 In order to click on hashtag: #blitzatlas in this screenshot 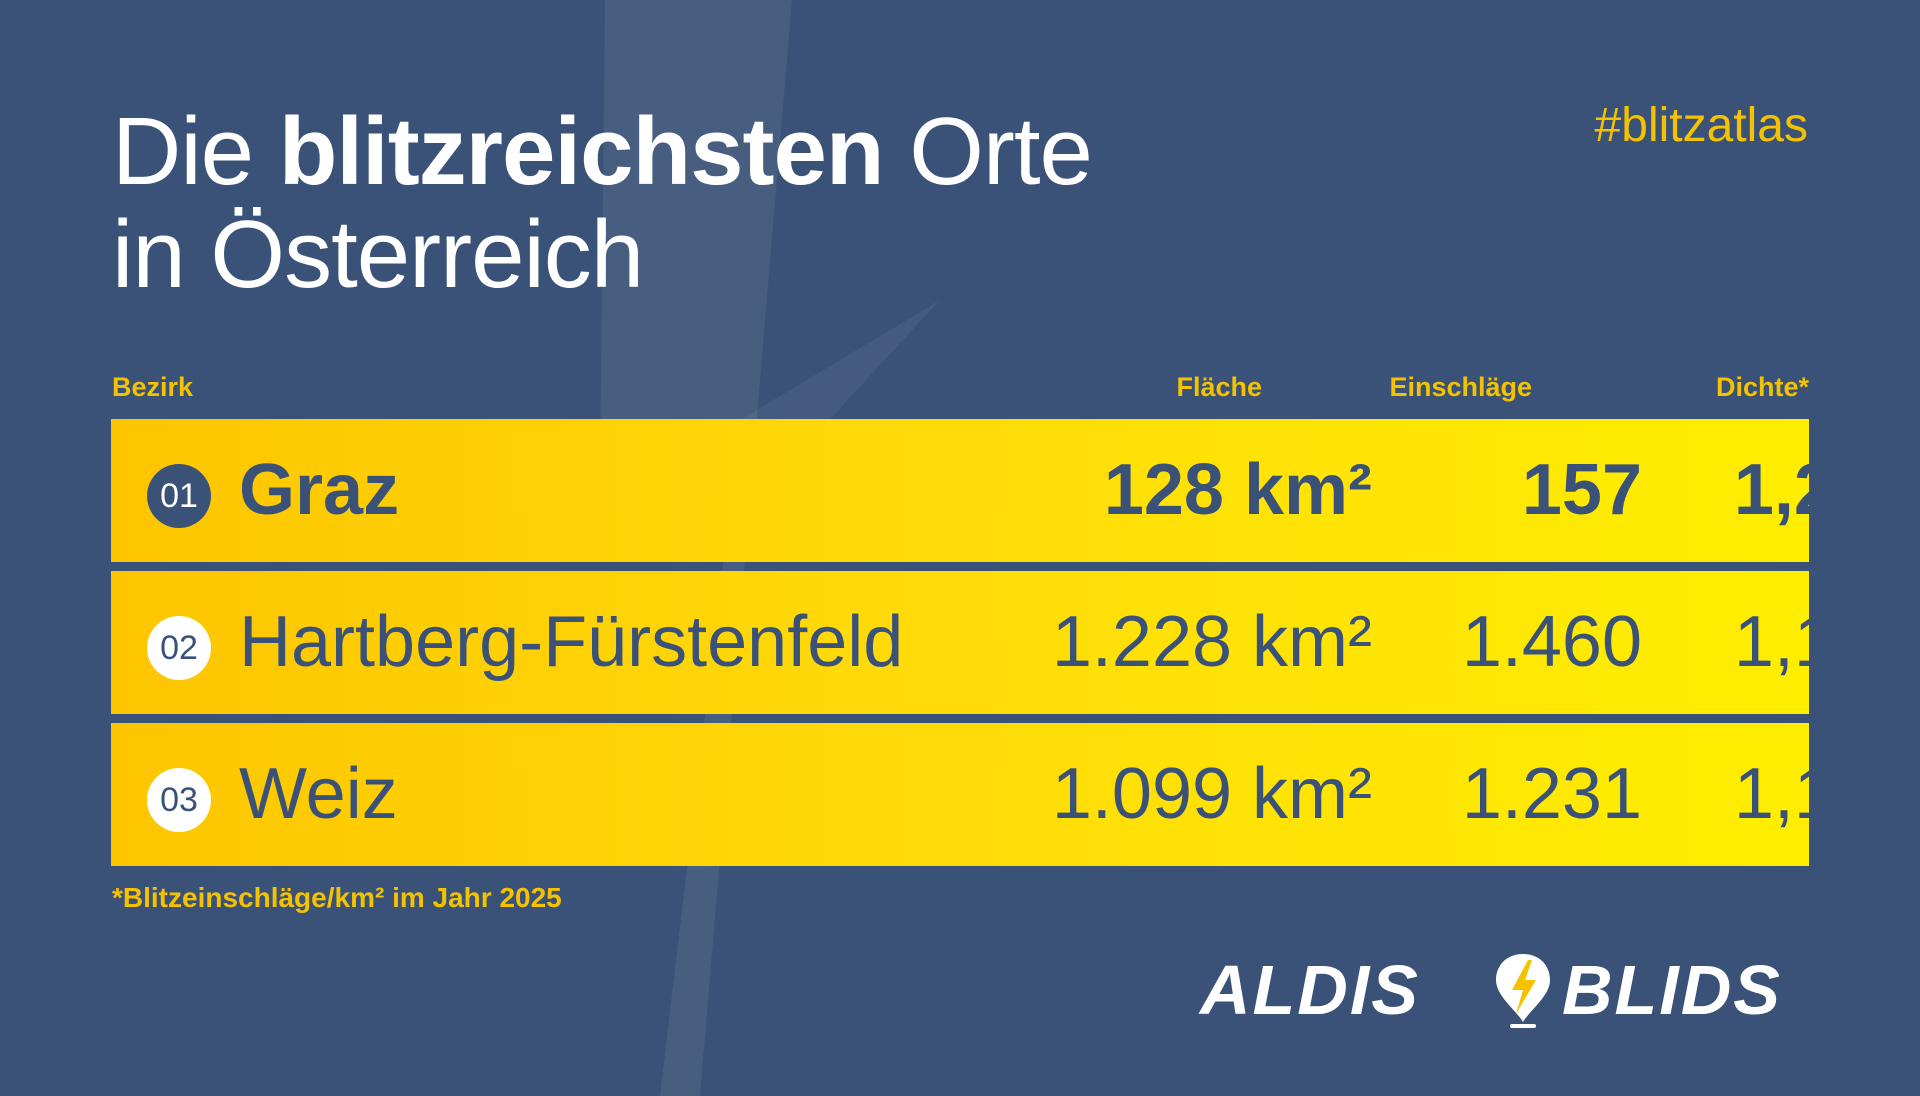, I will do `click(1701, 125)`.